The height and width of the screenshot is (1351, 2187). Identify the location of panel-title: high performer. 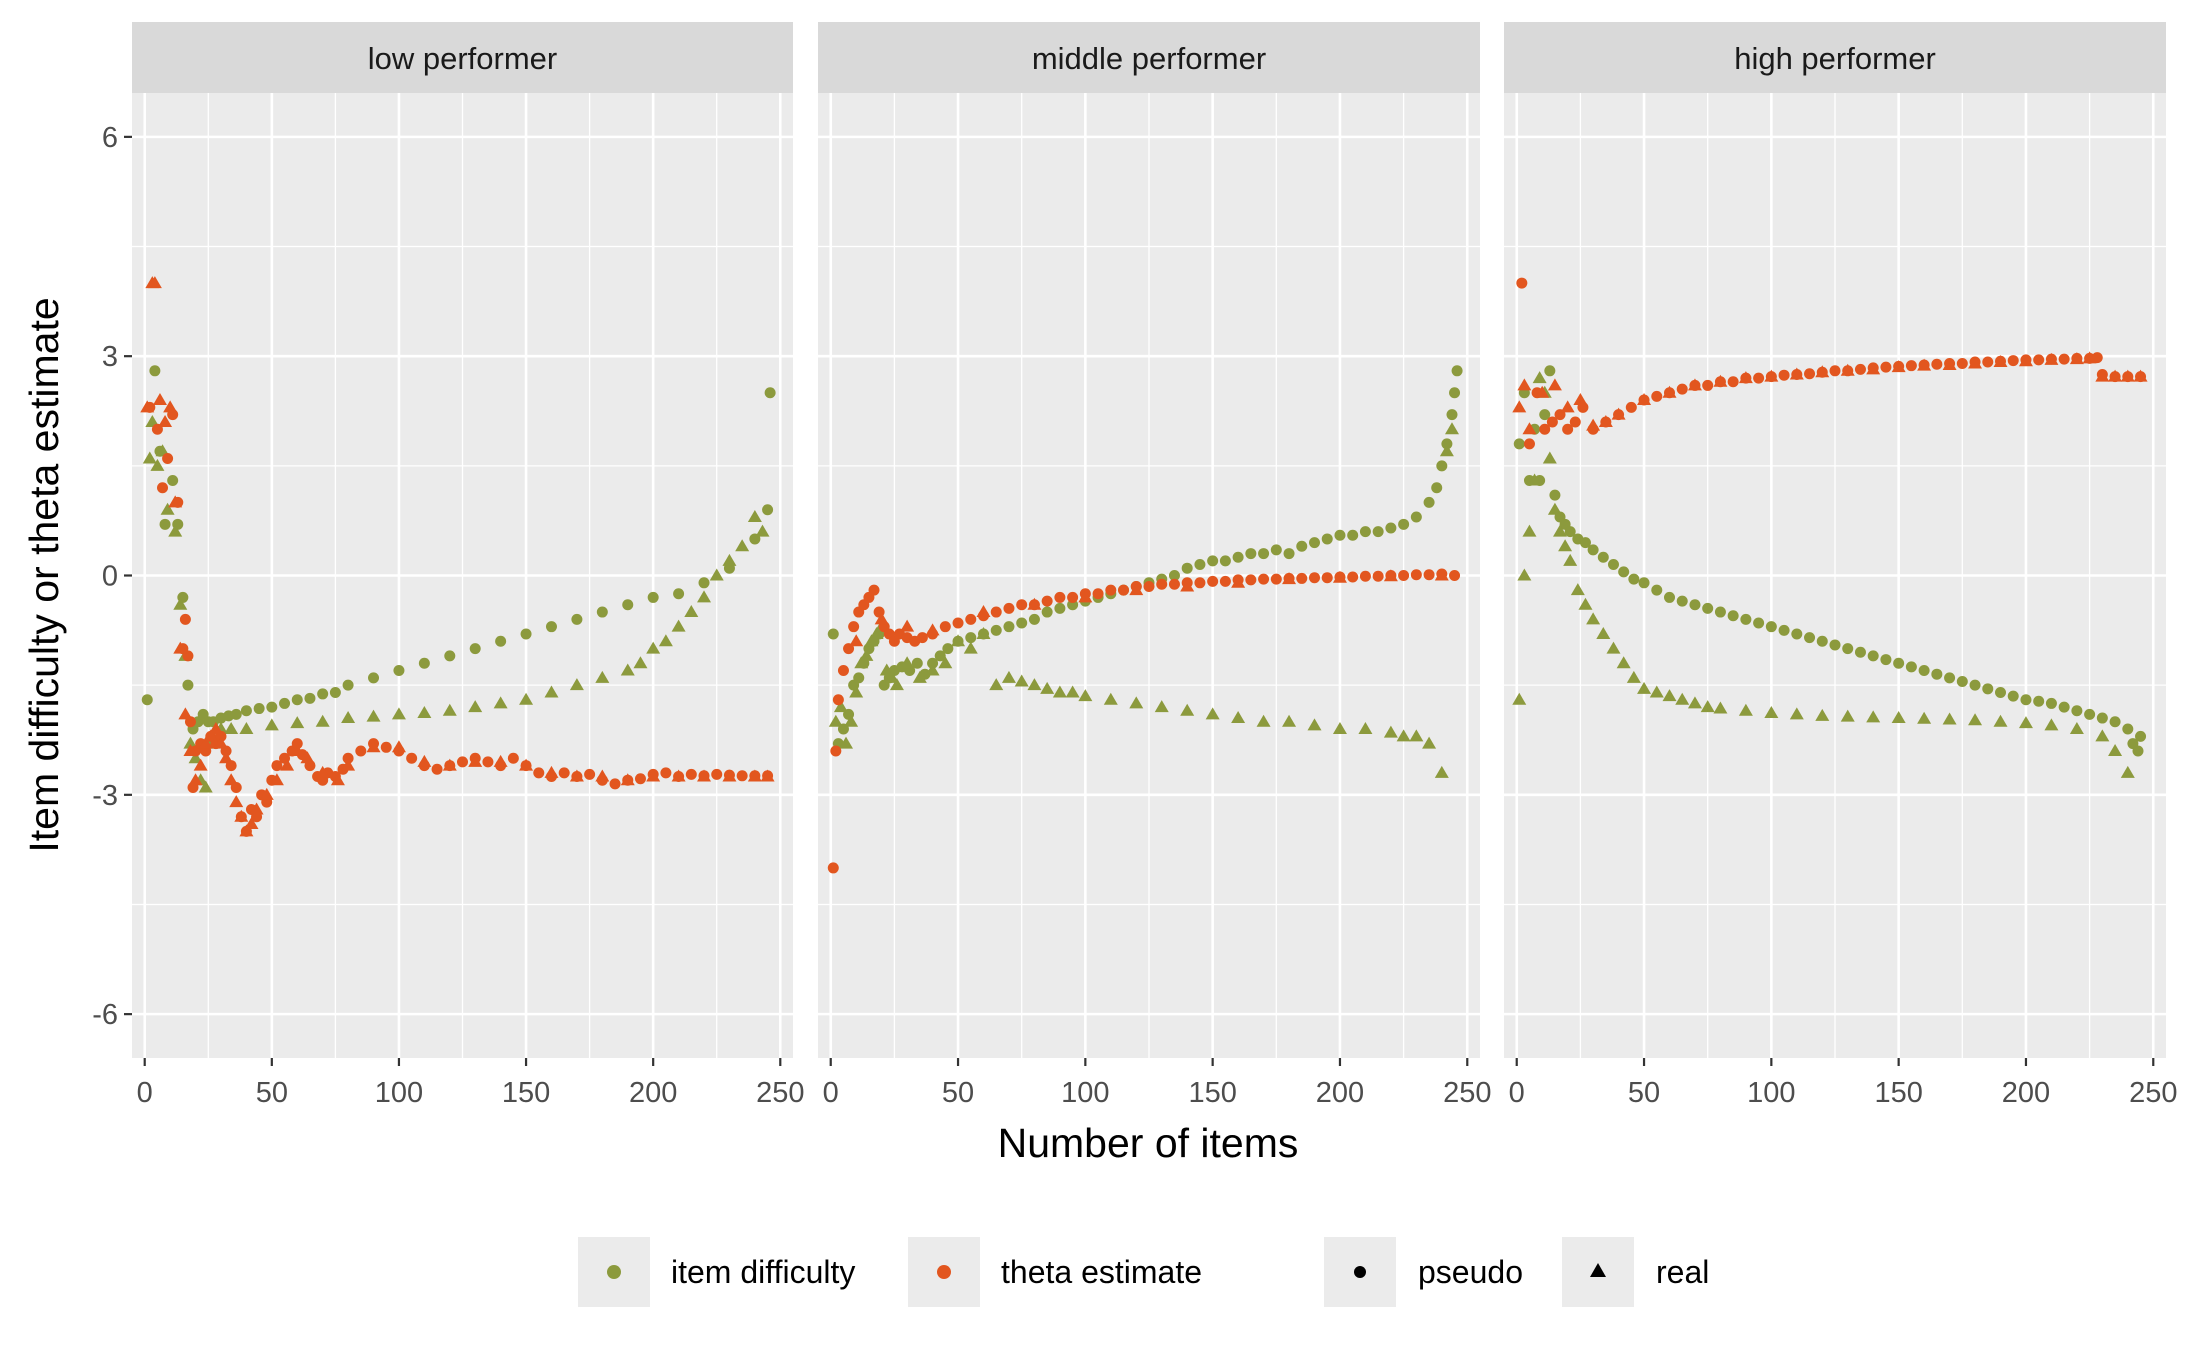
(1835, 58).